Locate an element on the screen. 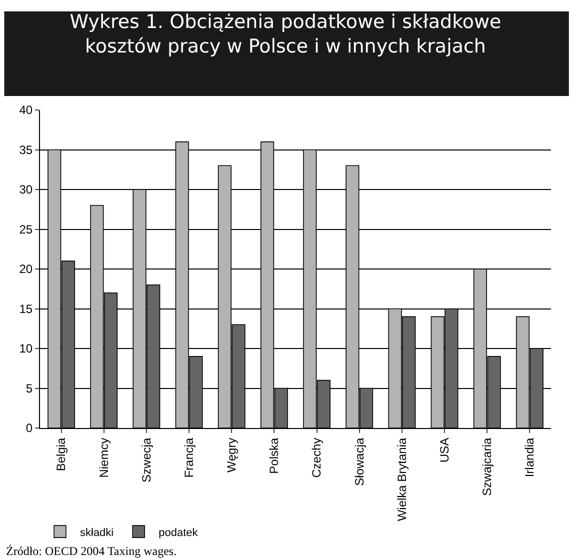 This screenshot has width=571, height=558. x-tick-label: Szwajcaria is located at coordinates (487, 466).